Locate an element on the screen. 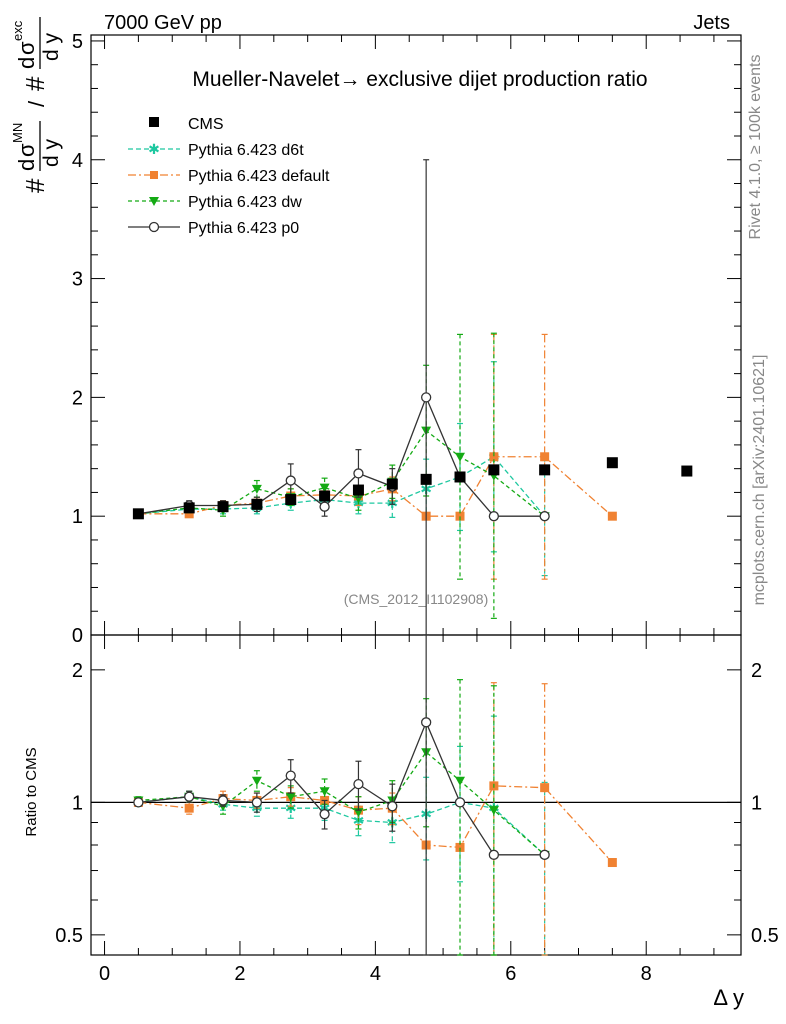  y-tick-label: 1 is located at coordinates (77, 517).